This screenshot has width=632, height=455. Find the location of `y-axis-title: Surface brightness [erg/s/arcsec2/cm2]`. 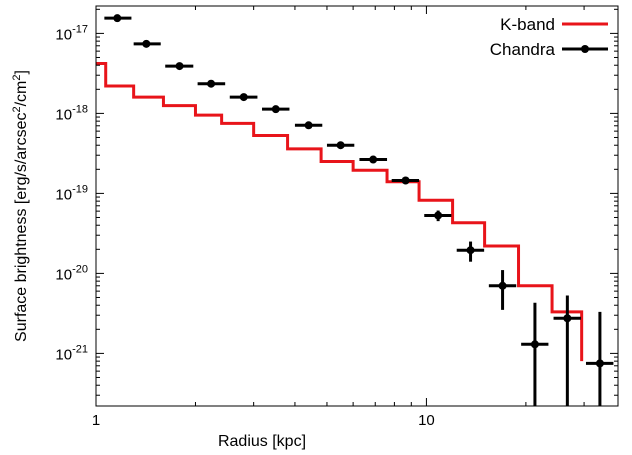

y-axis-title: Surface brightness [erg/s/arcsec2/cm2] is located at coordinates (20, 206).